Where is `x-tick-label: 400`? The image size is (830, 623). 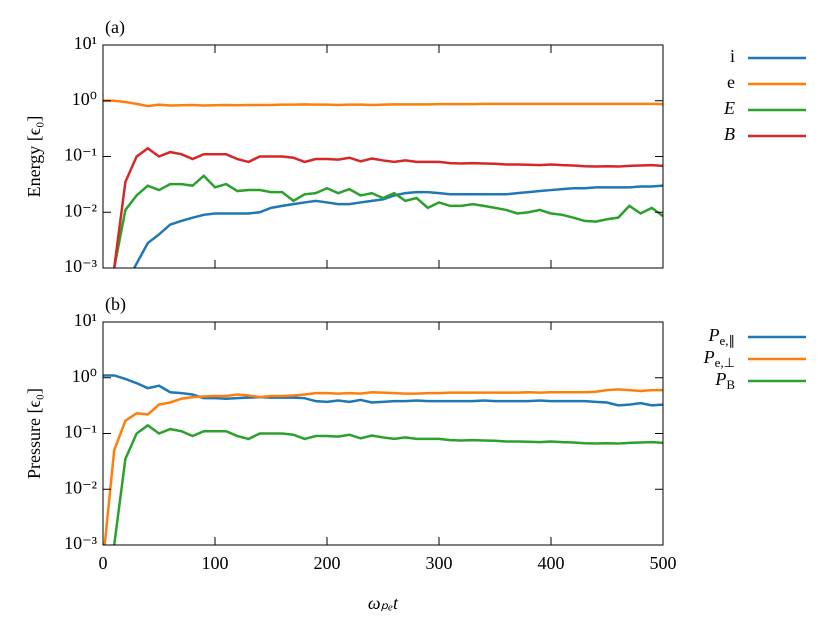 x-tick-label: 400 is located at coordinates (551, 563).